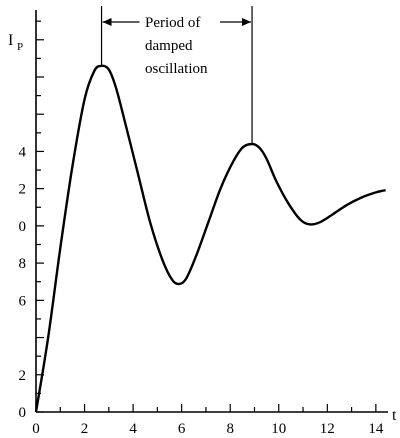  I want to click on x-tick-label: 8, so click(230, 429).